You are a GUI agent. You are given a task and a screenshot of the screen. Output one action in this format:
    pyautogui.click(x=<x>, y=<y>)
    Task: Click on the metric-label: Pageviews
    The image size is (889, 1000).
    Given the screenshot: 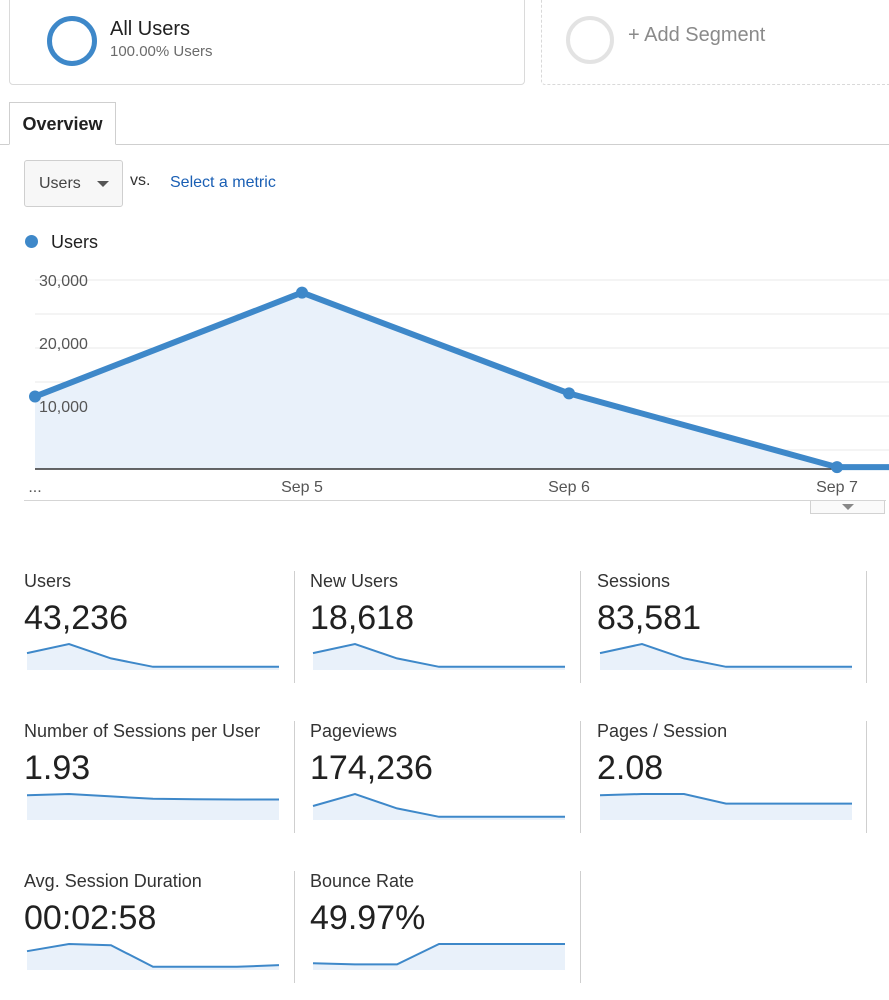 What is the action you would take?
    pyautogui.click(x=354, y=731)
    